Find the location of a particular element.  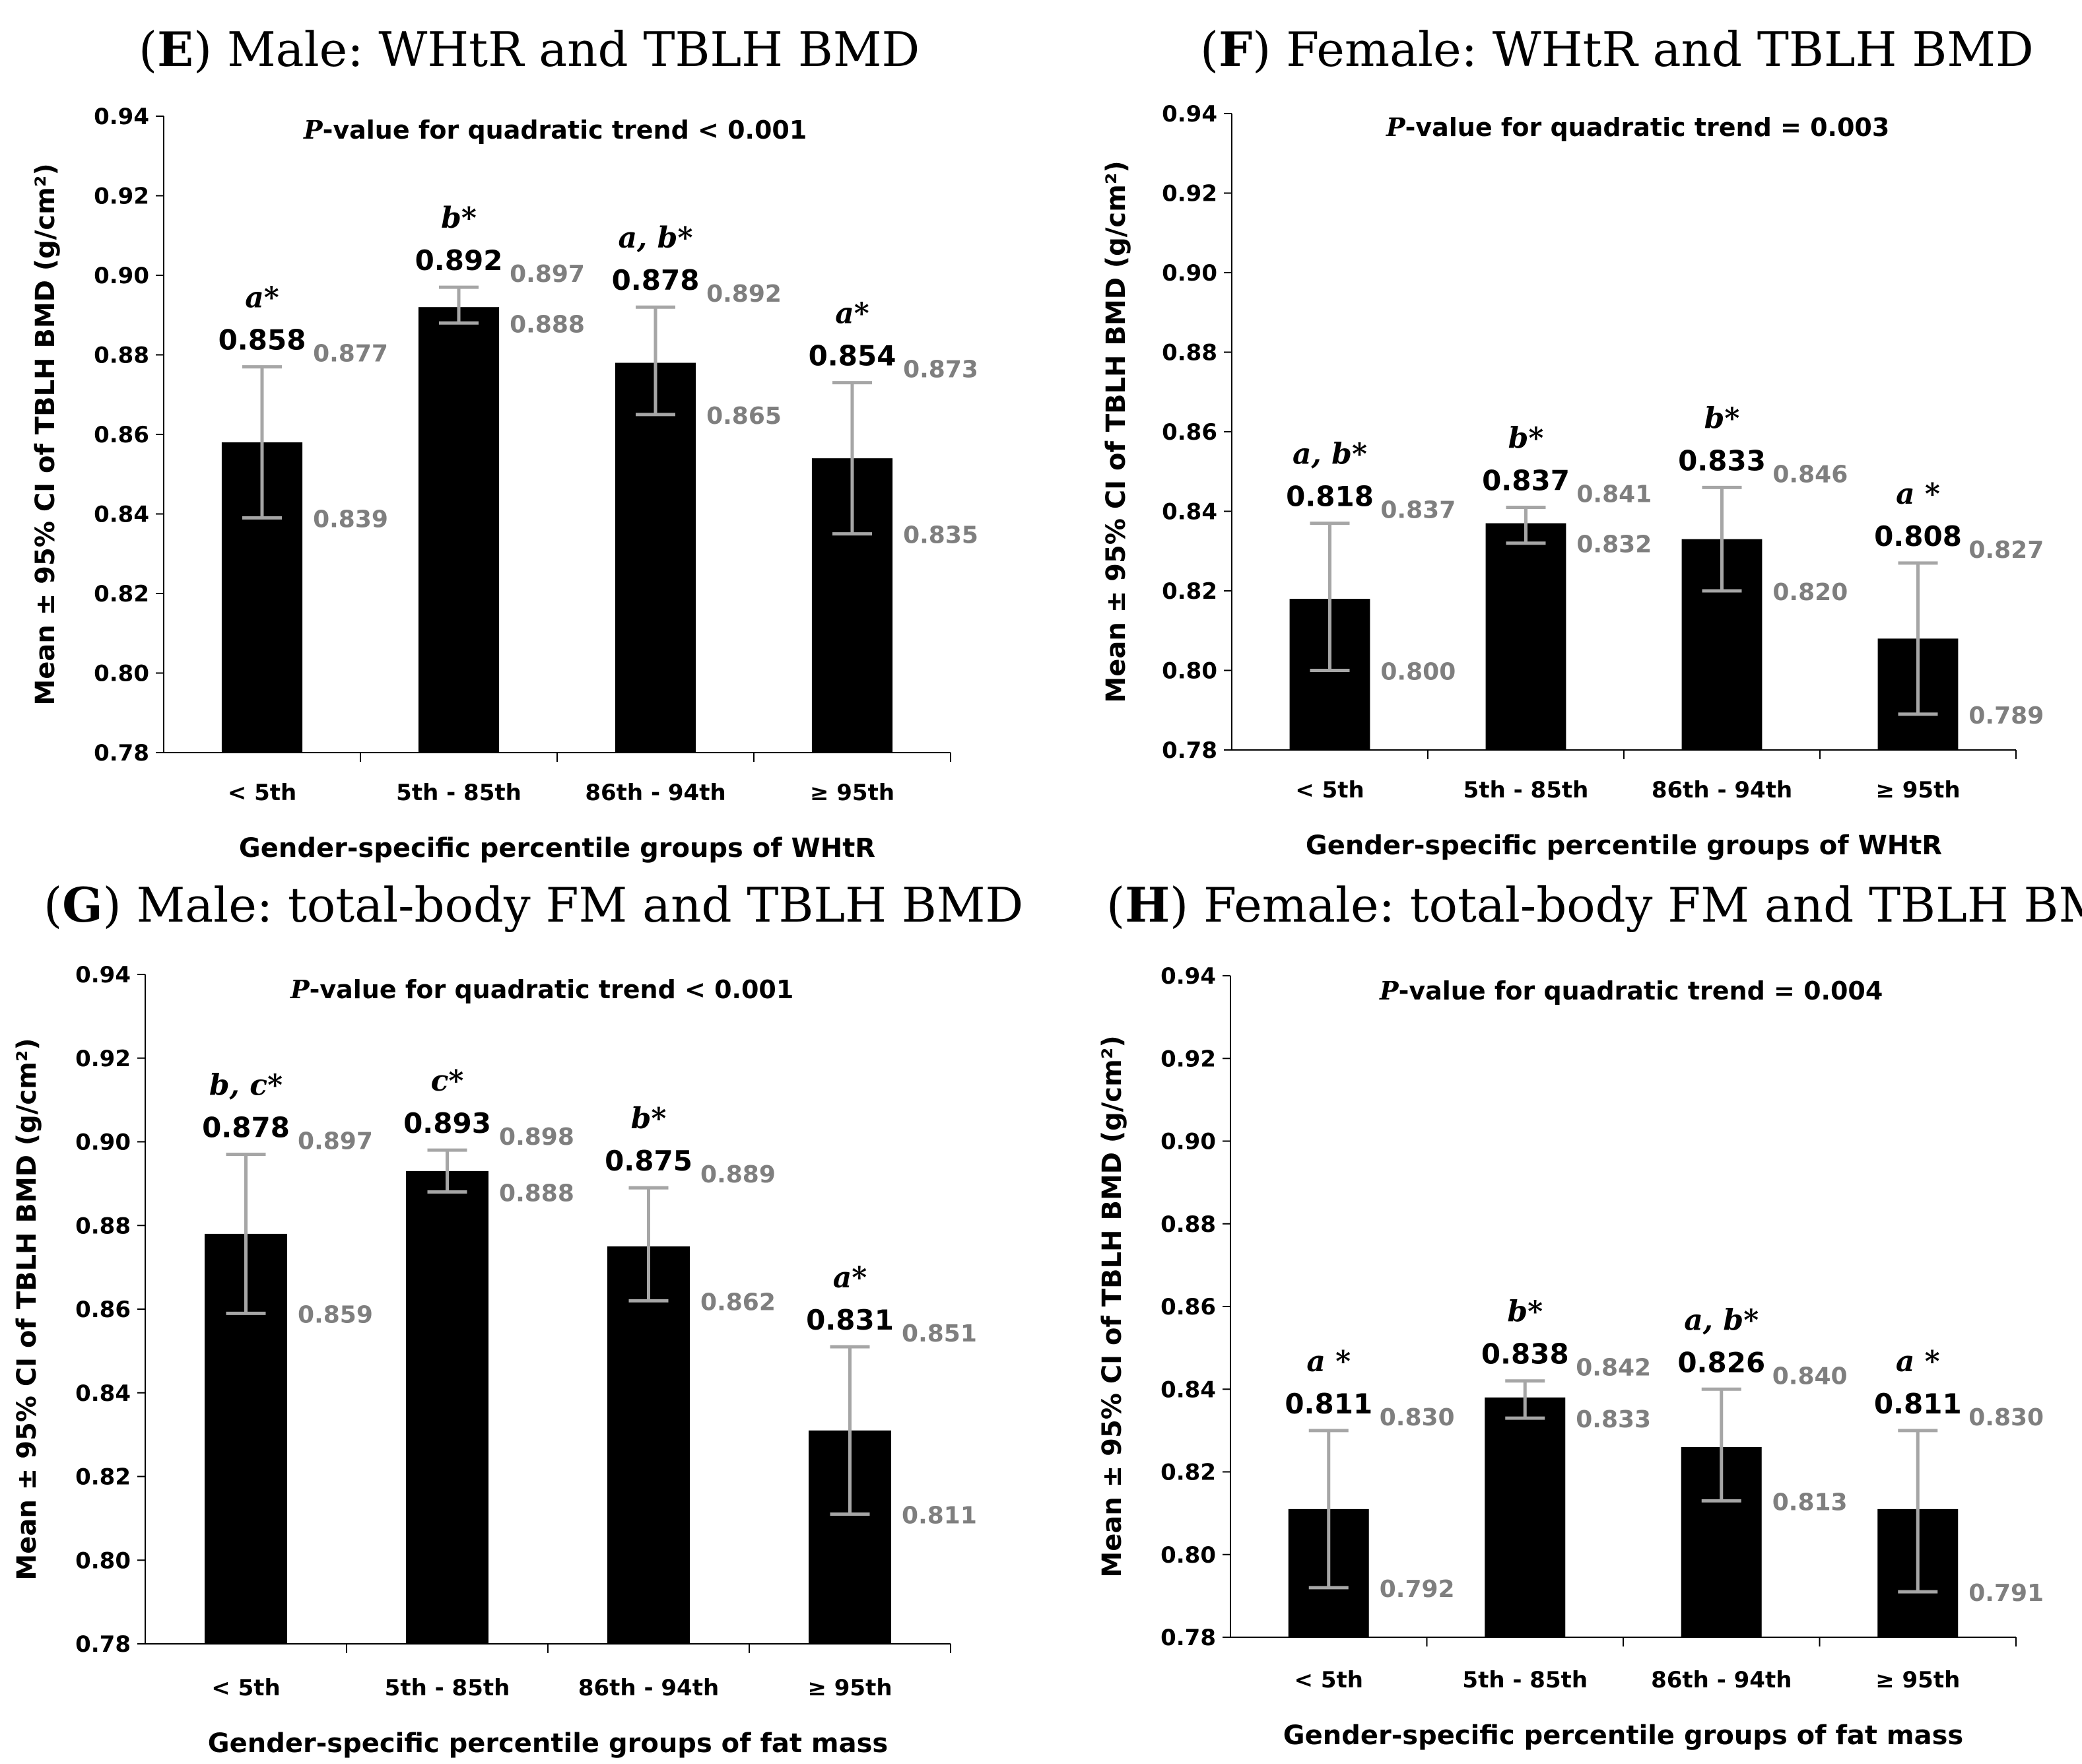

mean-value-label: 0.878 is located at coordinates (246, 1128).